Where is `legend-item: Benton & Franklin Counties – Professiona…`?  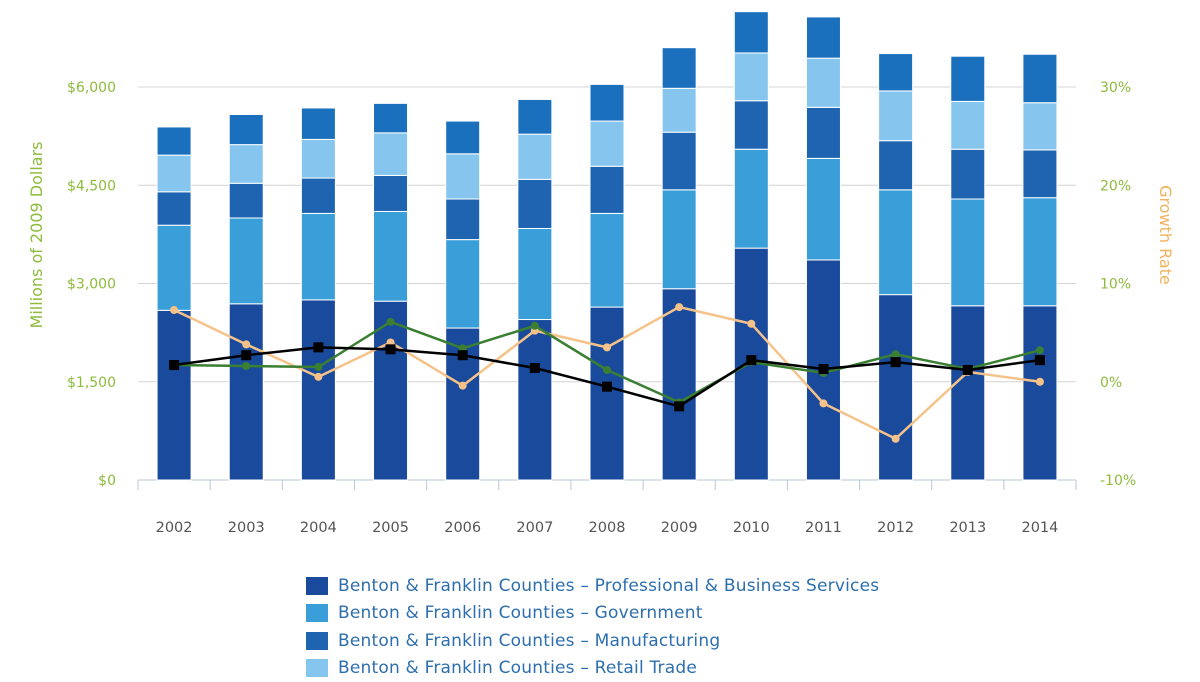 legend-item: Benton & Franklin Counties – Professiona… is located at coordinates (592, 586).